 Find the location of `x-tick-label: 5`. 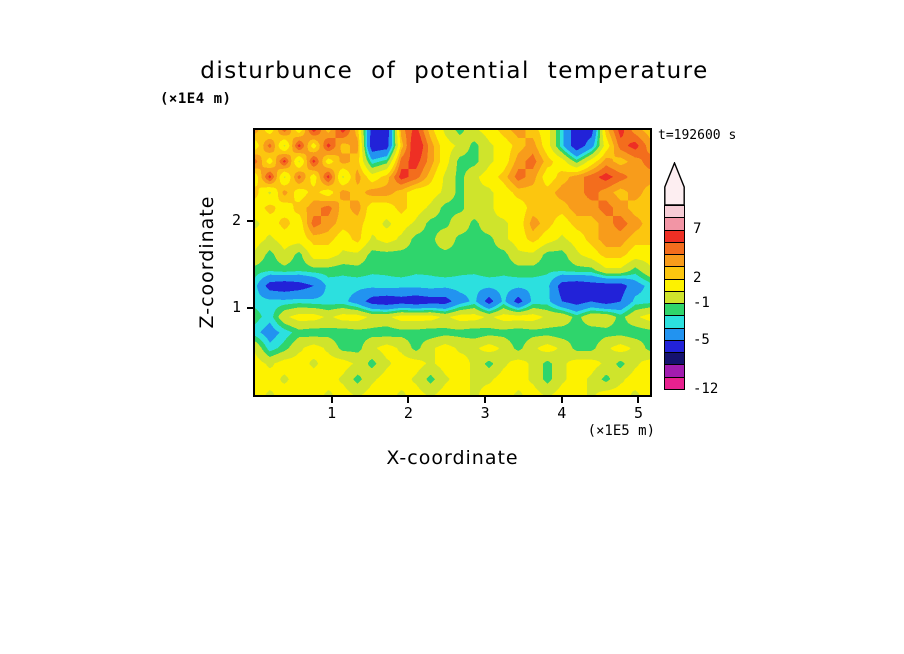

x-tick-label: 5 is located at coordinates (638, 413).